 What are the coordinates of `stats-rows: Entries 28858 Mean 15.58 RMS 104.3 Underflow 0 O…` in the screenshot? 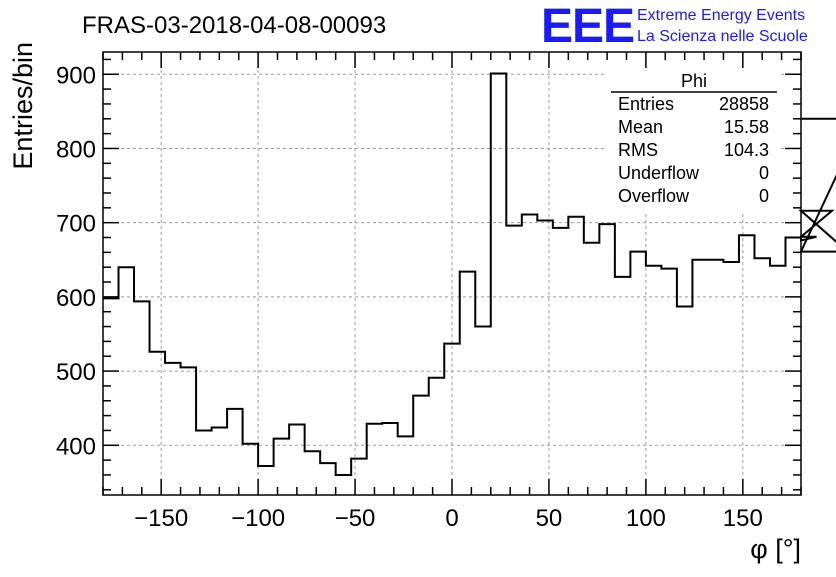 It's located at (693, 150).